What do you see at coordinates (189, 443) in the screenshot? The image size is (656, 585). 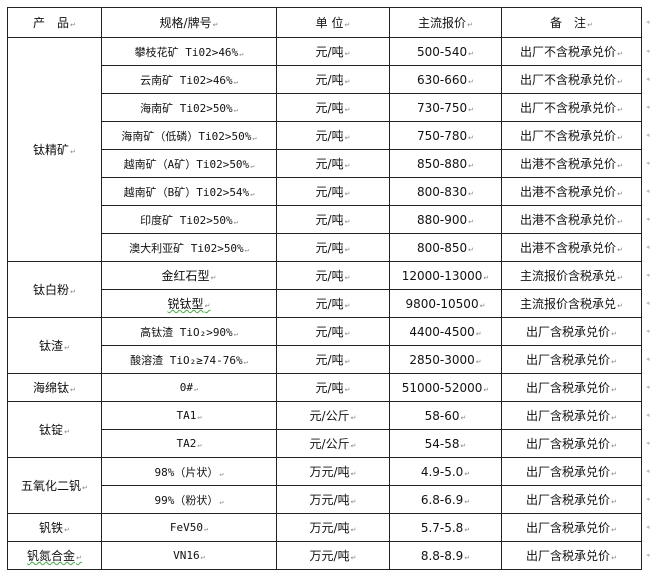 I see `spec-cell: TA2` at bounding box center [189, 443].